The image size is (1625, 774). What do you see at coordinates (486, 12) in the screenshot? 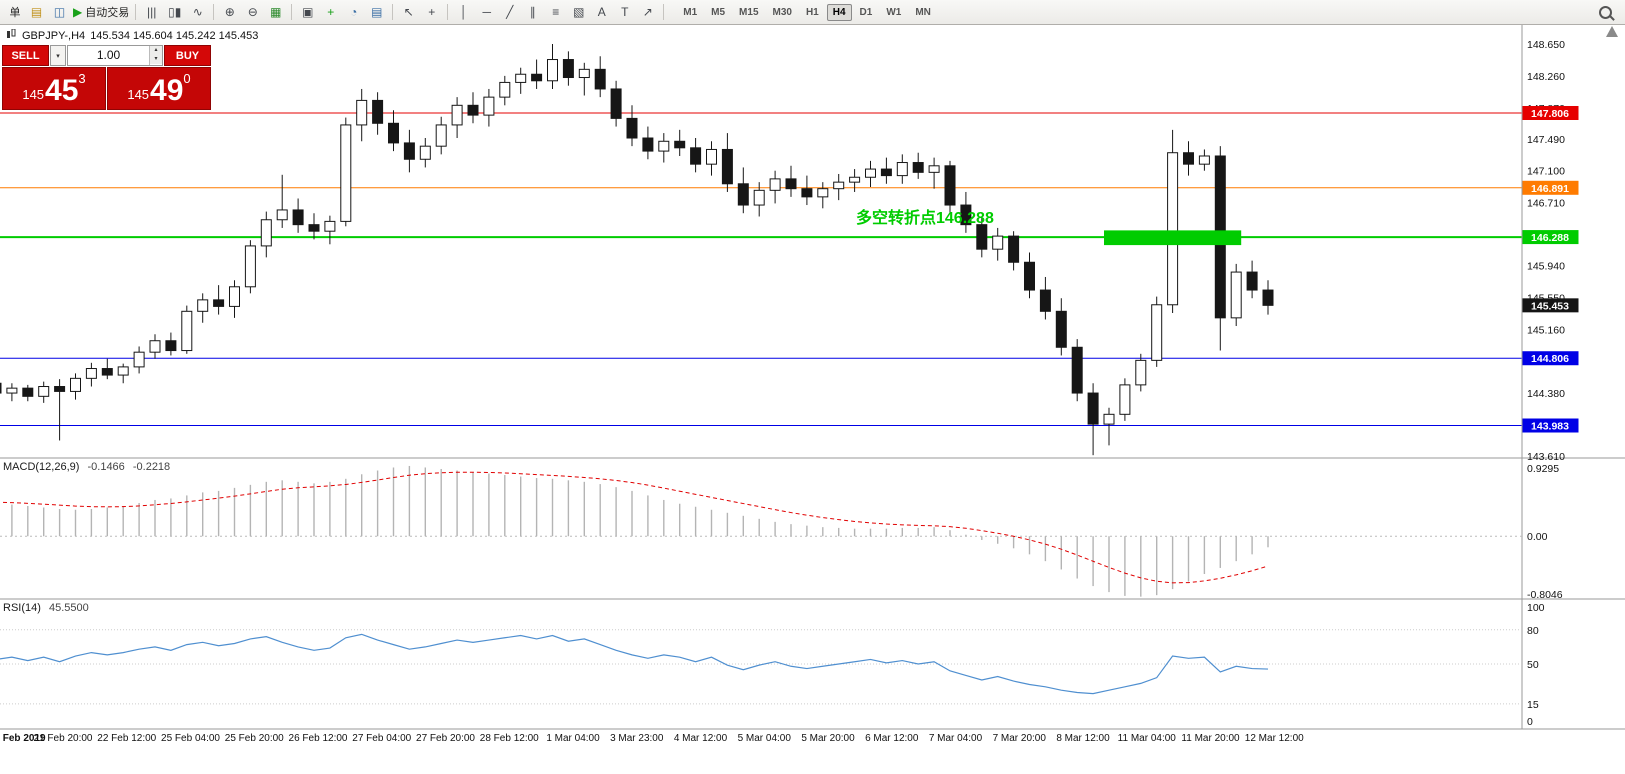
I see `horizontal-line-icon: ─` at bounding box center [486, 12].